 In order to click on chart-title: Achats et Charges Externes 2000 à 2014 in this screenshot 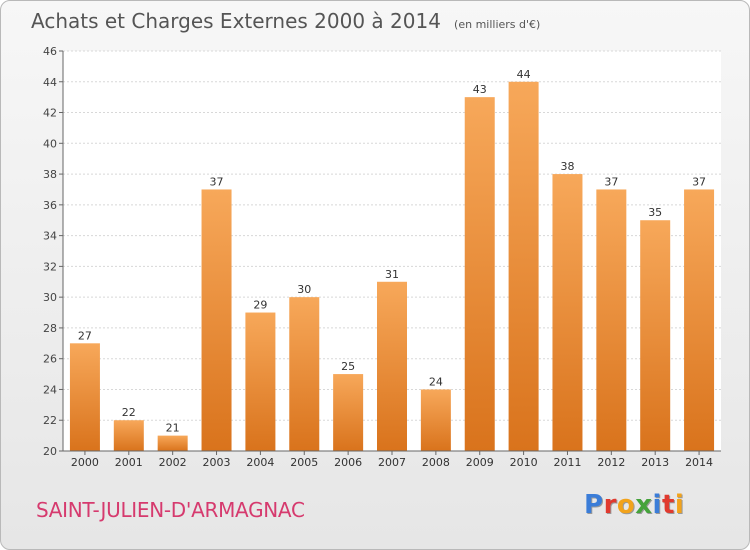, I will do `click(236, 21)`.